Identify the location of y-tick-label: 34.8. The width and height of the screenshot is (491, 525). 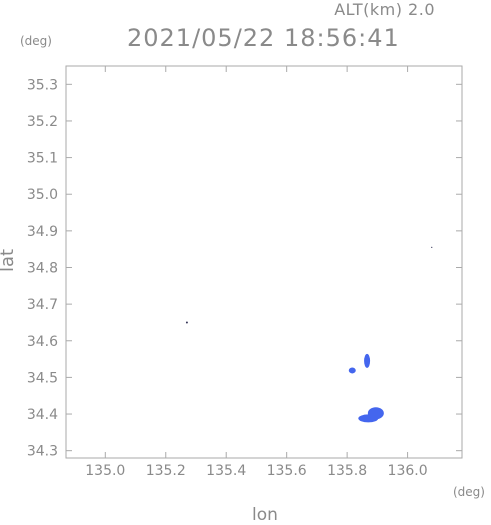
(42, 268).